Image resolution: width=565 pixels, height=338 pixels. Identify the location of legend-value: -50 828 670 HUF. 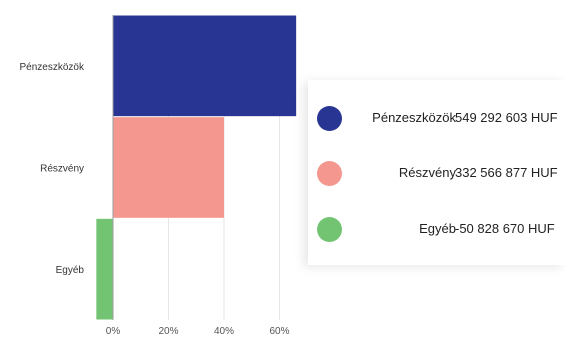
(505, 228).